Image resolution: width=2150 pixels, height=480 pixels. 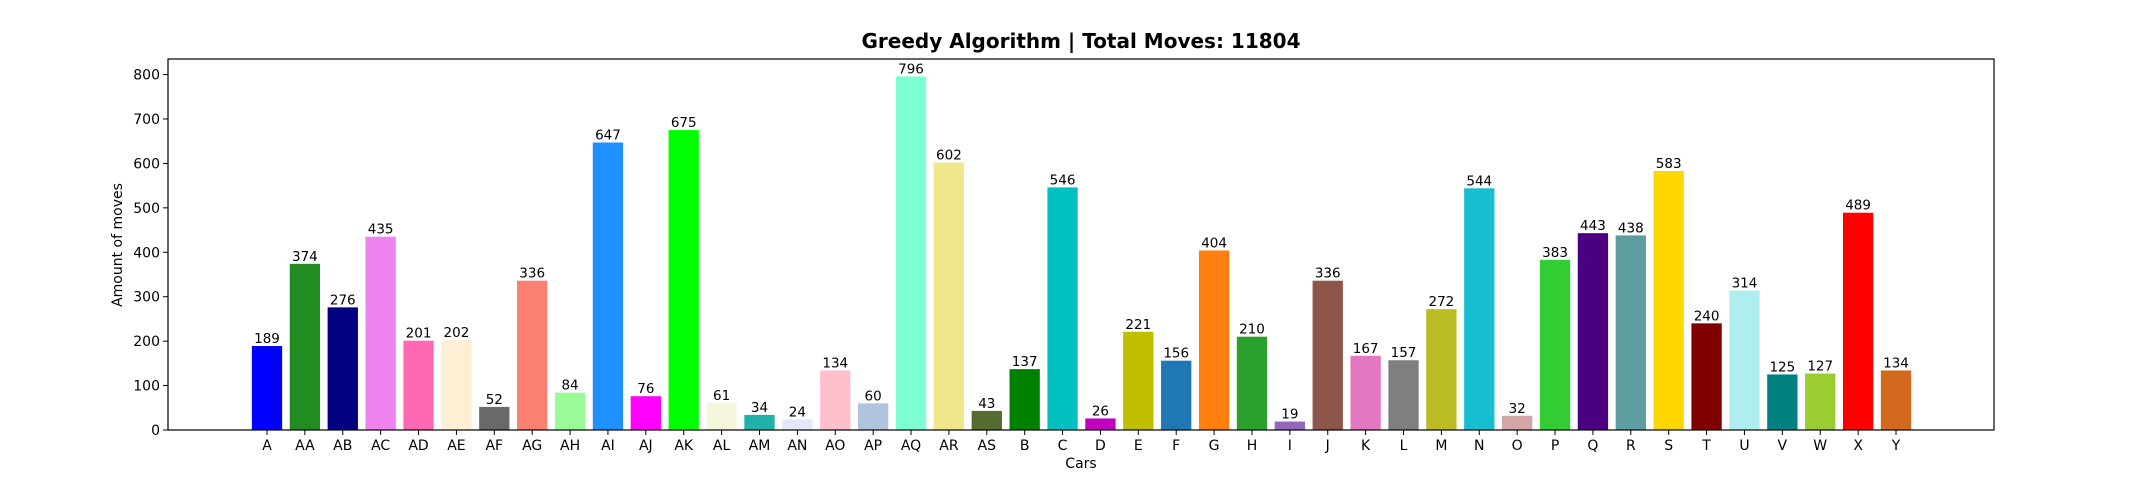 I want to click on x-tick-label: AB, so click(x=342, y=446).